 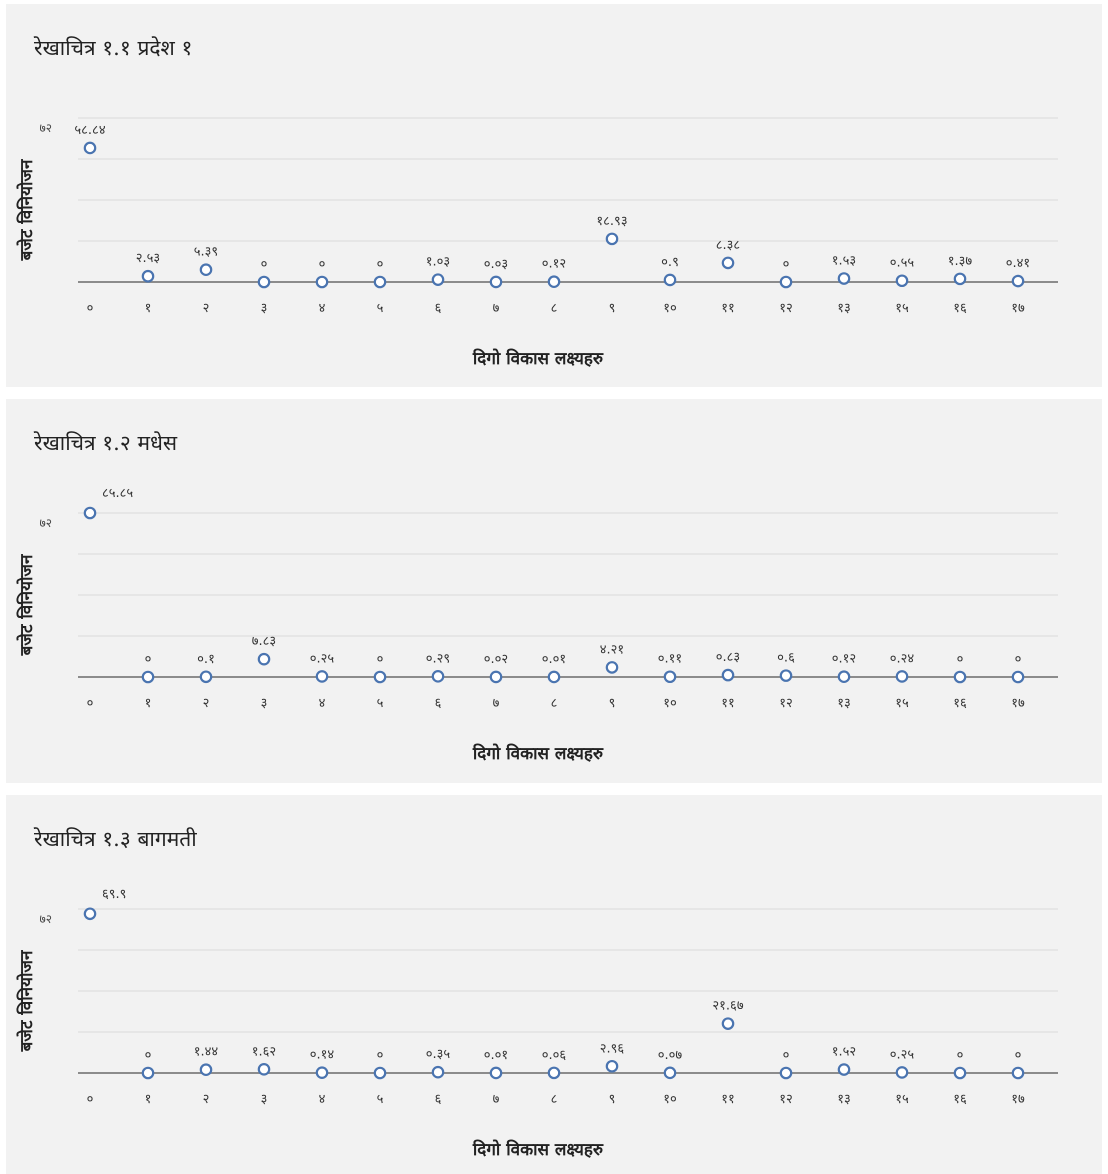 I want to click on data-label: ०.८३, so click(x=728, y=657).